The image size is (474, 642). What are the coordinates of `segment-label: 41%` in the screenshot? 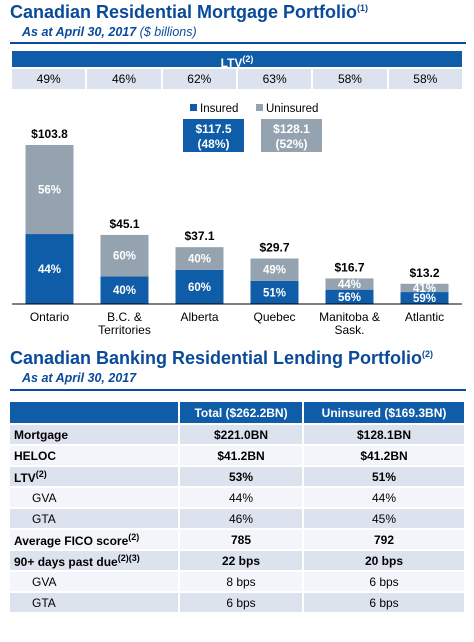 It's located at (424, 289).